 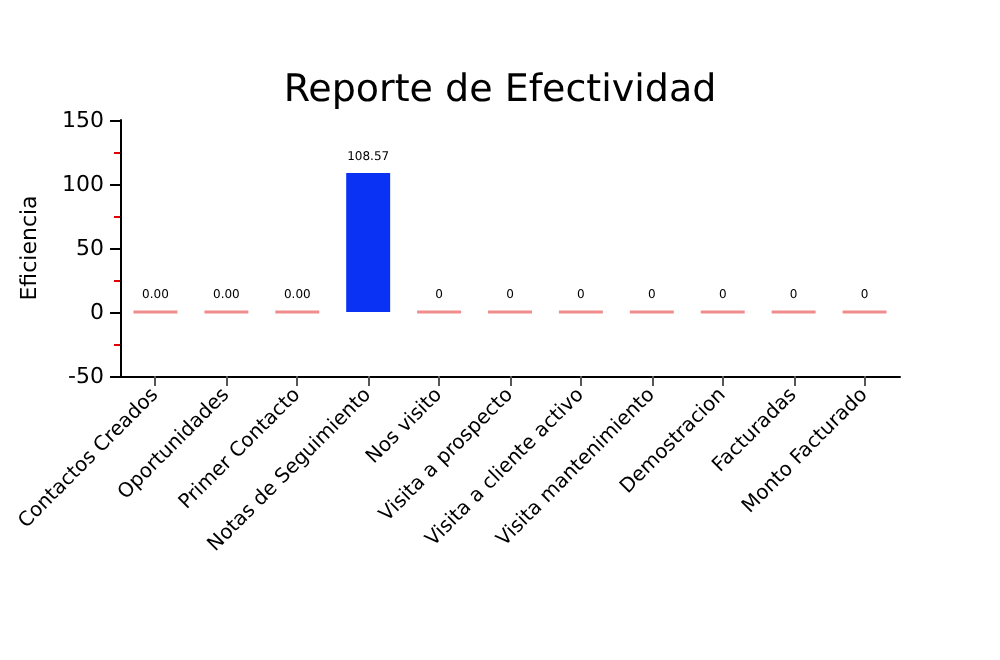 I want to click on y-tick-label: -50, so click(x=86, y=376).